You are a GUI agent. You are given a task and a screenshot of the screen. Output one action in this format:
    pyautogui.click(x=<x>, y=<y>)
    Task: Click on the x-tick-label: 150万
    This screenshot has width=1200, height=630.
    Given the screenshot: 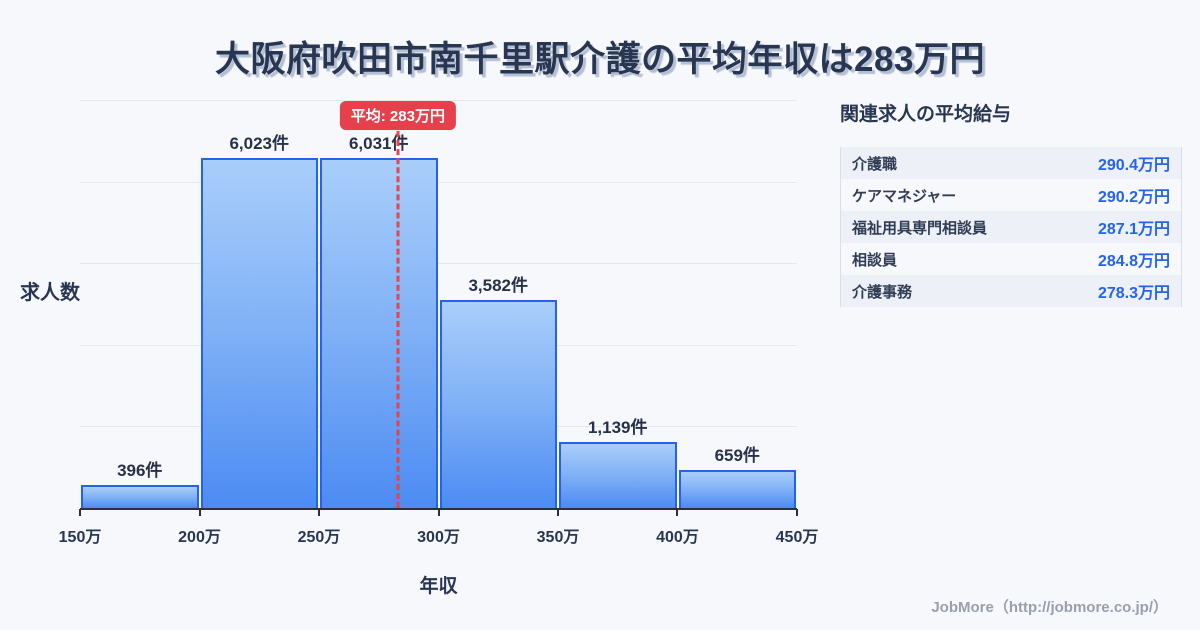 What is the action you would take?
    pyautogui.click(x=80, y=537)
    